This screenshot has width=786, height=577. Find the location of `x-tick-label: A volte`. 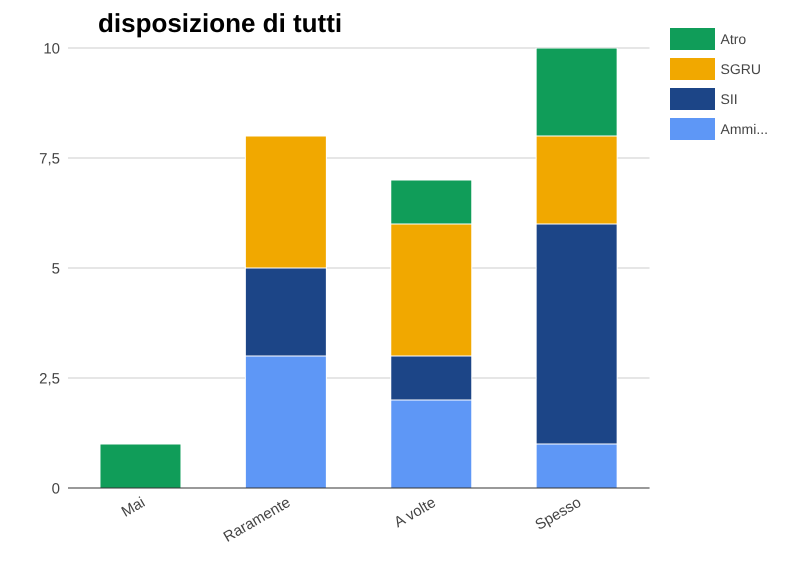

x-tick-label: A volte is located at coordinates (415, 513).